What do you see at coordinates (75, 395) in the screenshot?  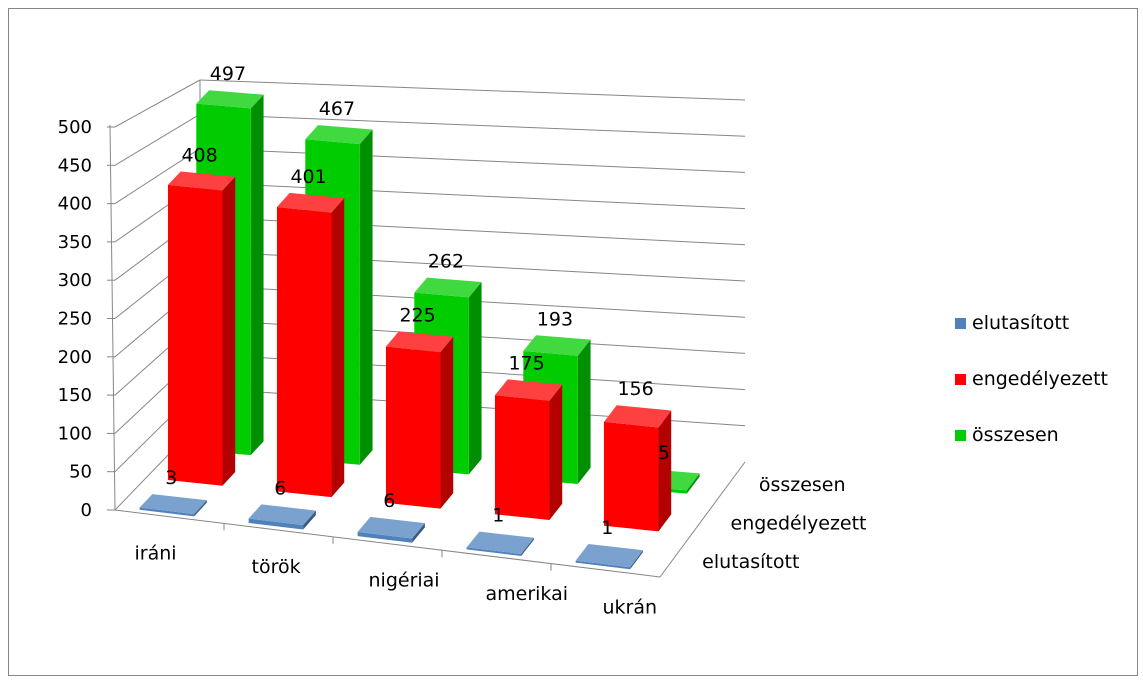 I see `y-tick-label: 150` at bounding box center [75, 395].